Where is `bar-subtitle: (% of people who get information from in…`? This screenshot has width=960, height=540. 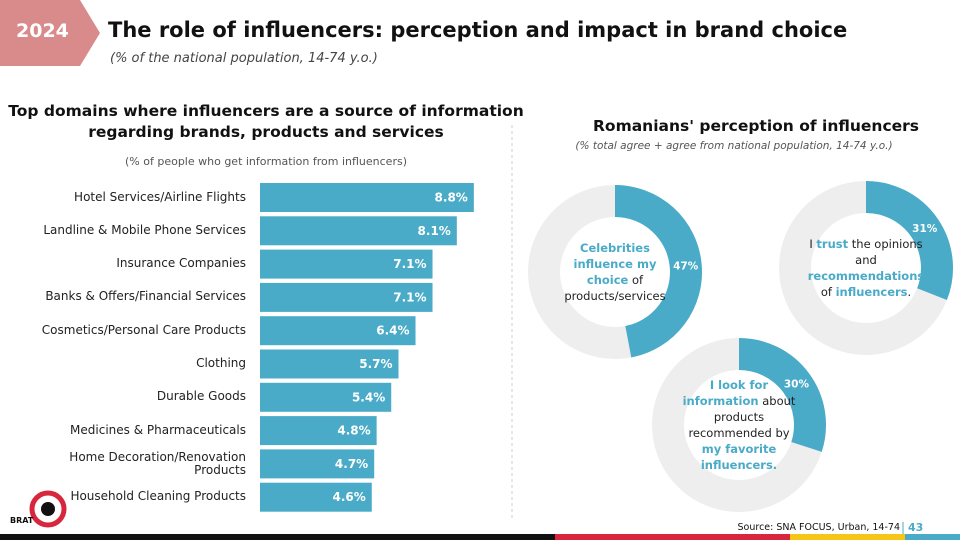
bar-subtitle: (% of people who get information from in… is located at coordinates (266, 161).